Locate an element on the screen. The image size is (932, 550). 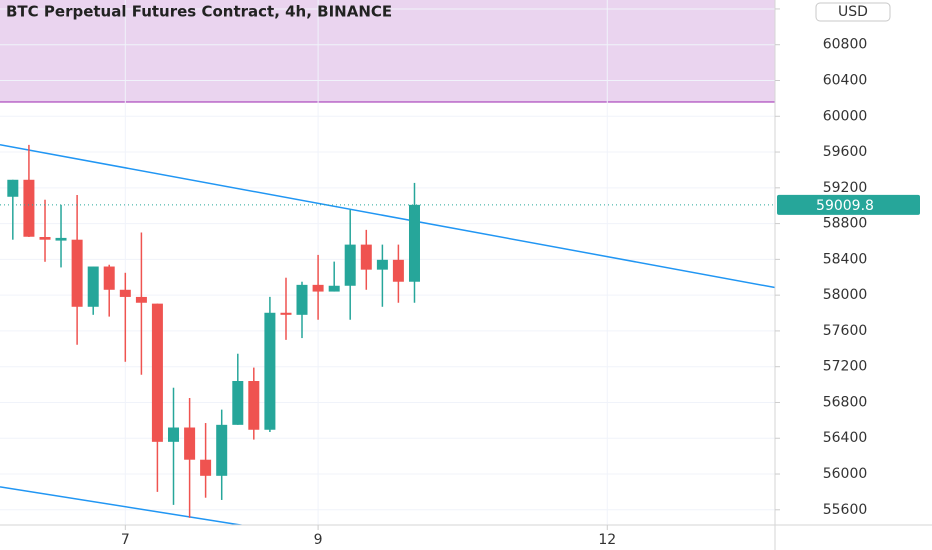
x-tick-label: 9 is located at coordinates (318, 540).